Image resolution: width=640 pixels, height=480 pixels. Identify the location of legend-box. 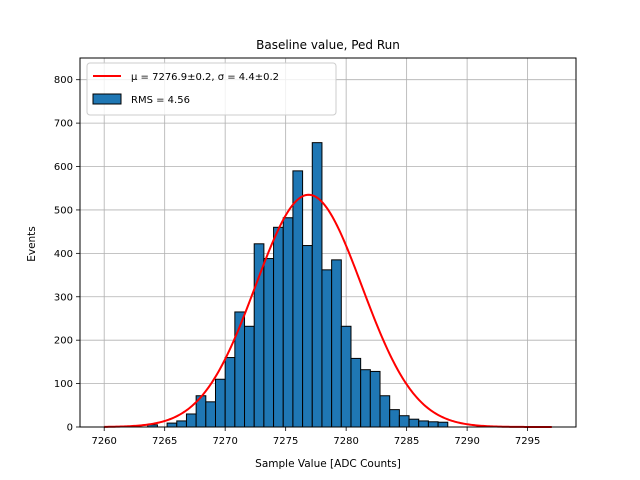
(211, 89).